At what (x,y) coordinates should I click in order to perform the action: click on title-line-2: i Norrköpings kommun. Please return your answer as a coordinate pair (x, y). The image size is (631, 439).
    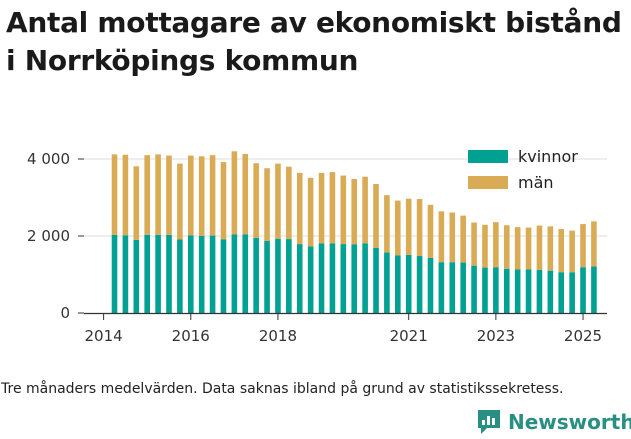
    Looking at the image, I should click on (182, 60).